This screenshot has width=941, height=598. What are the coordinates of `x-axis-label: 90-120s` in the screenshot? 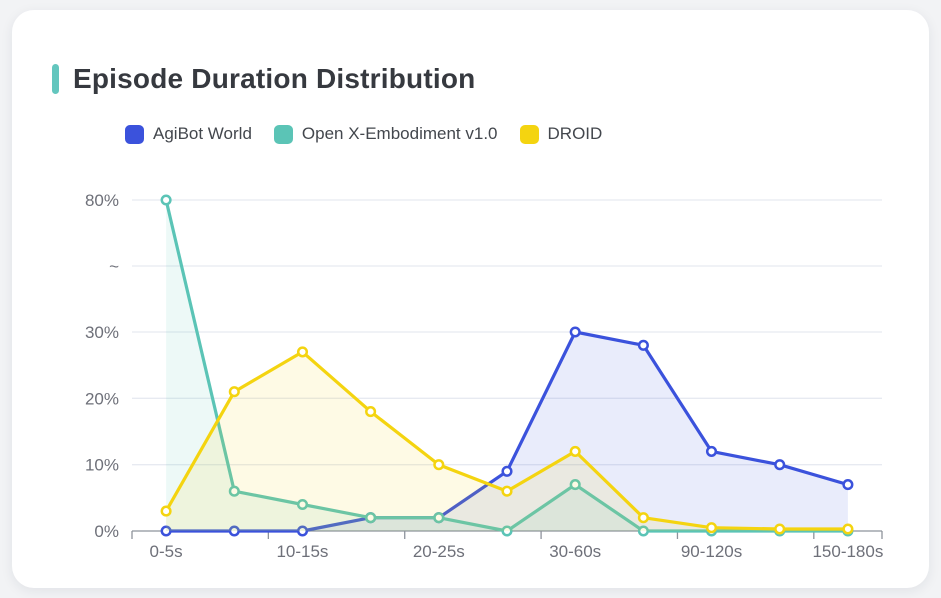 It's located at (711, 551).